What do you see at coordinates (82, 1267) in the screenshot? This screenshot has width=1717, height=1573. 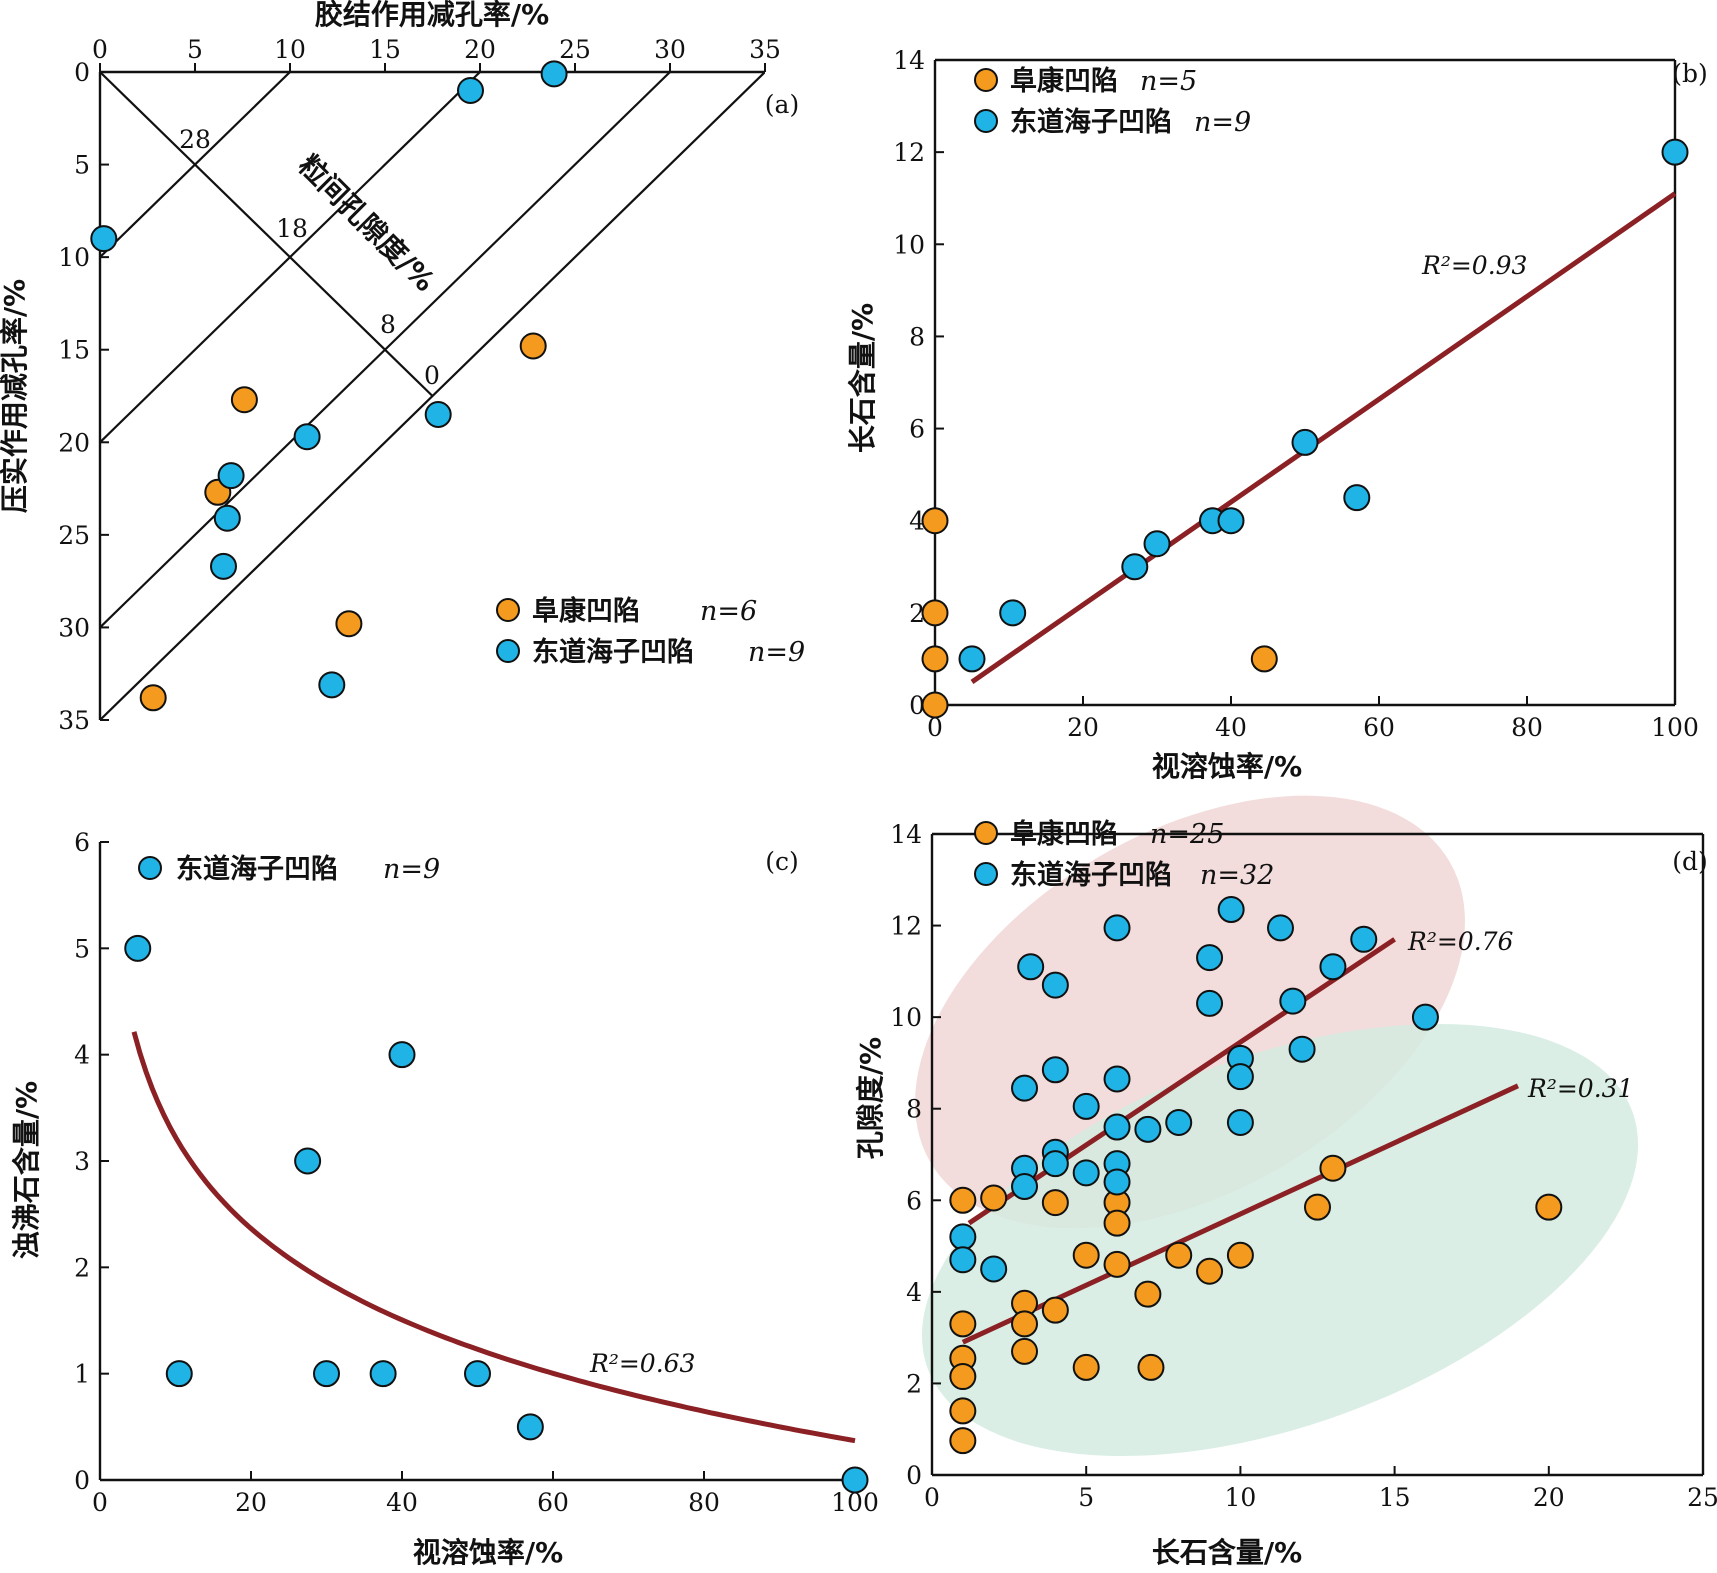 I see `y-tick-label: 2` at bounding box center [82, 1267].